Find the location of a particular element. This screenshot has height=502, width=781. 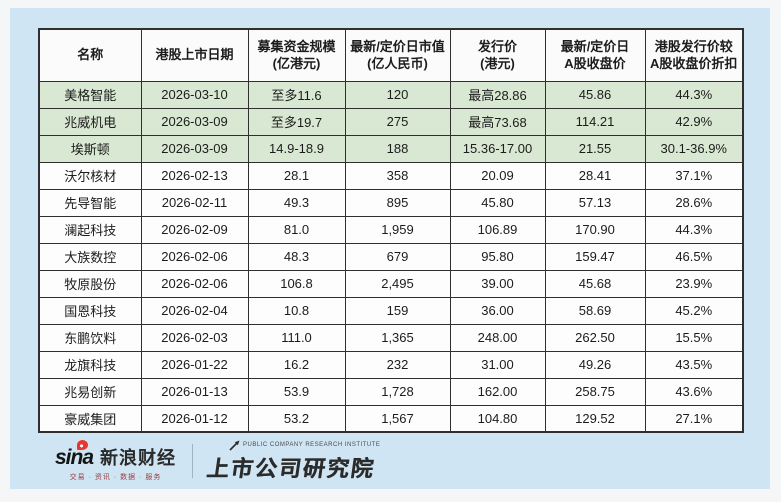

table-row: 国恩科技 2026-02-04 10.8 159 36.00 58.69 45.2% is located at coordinates (391, 310).